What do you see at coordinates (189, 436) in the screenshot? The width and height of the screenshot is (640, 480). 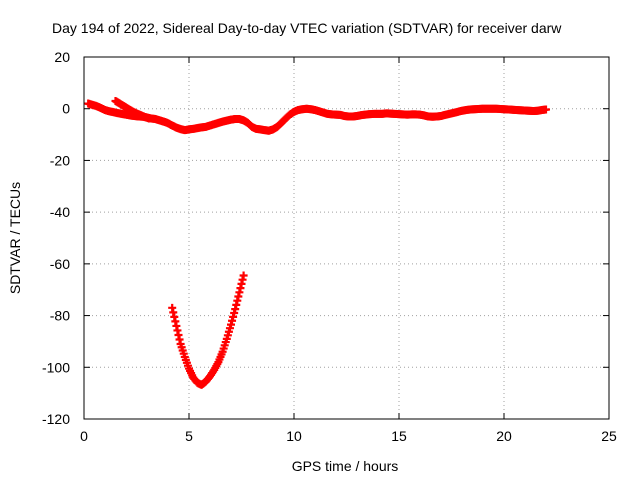 I see `x-tick-label: 5` at bounding box center [189, 436].